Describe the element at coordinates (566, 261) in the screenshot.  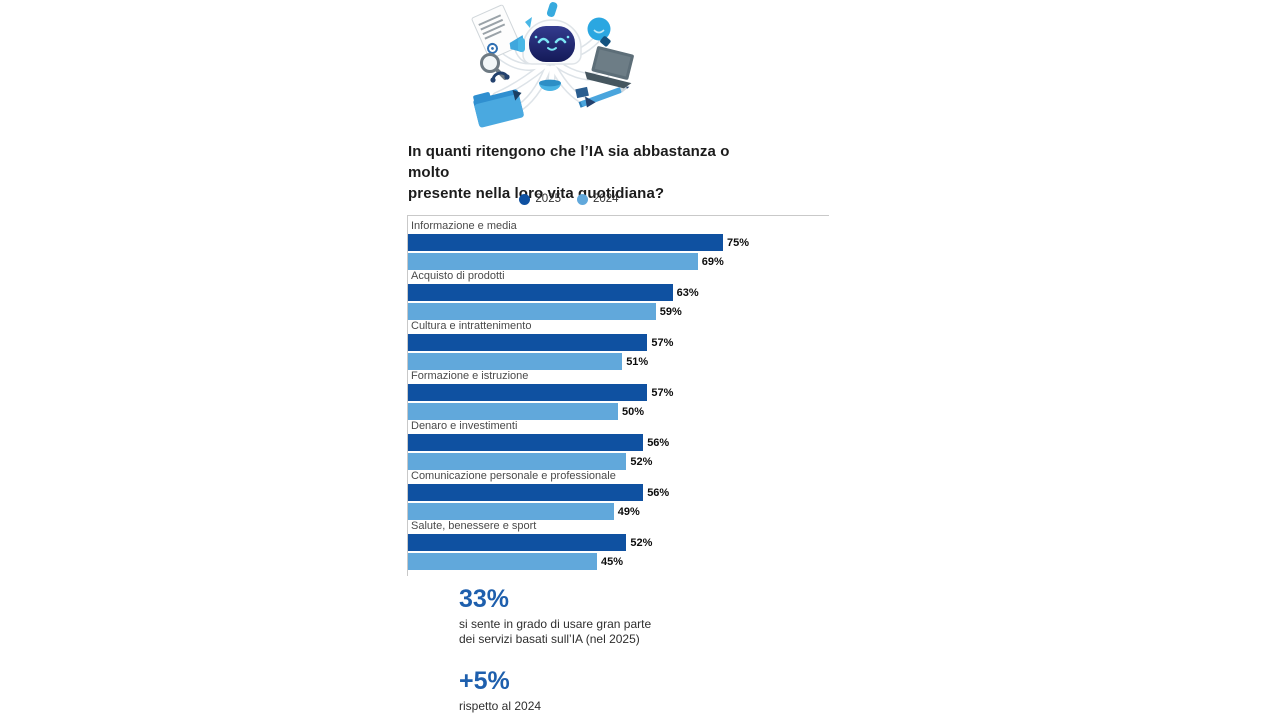
I see `bar-2024: 69%` at that location.